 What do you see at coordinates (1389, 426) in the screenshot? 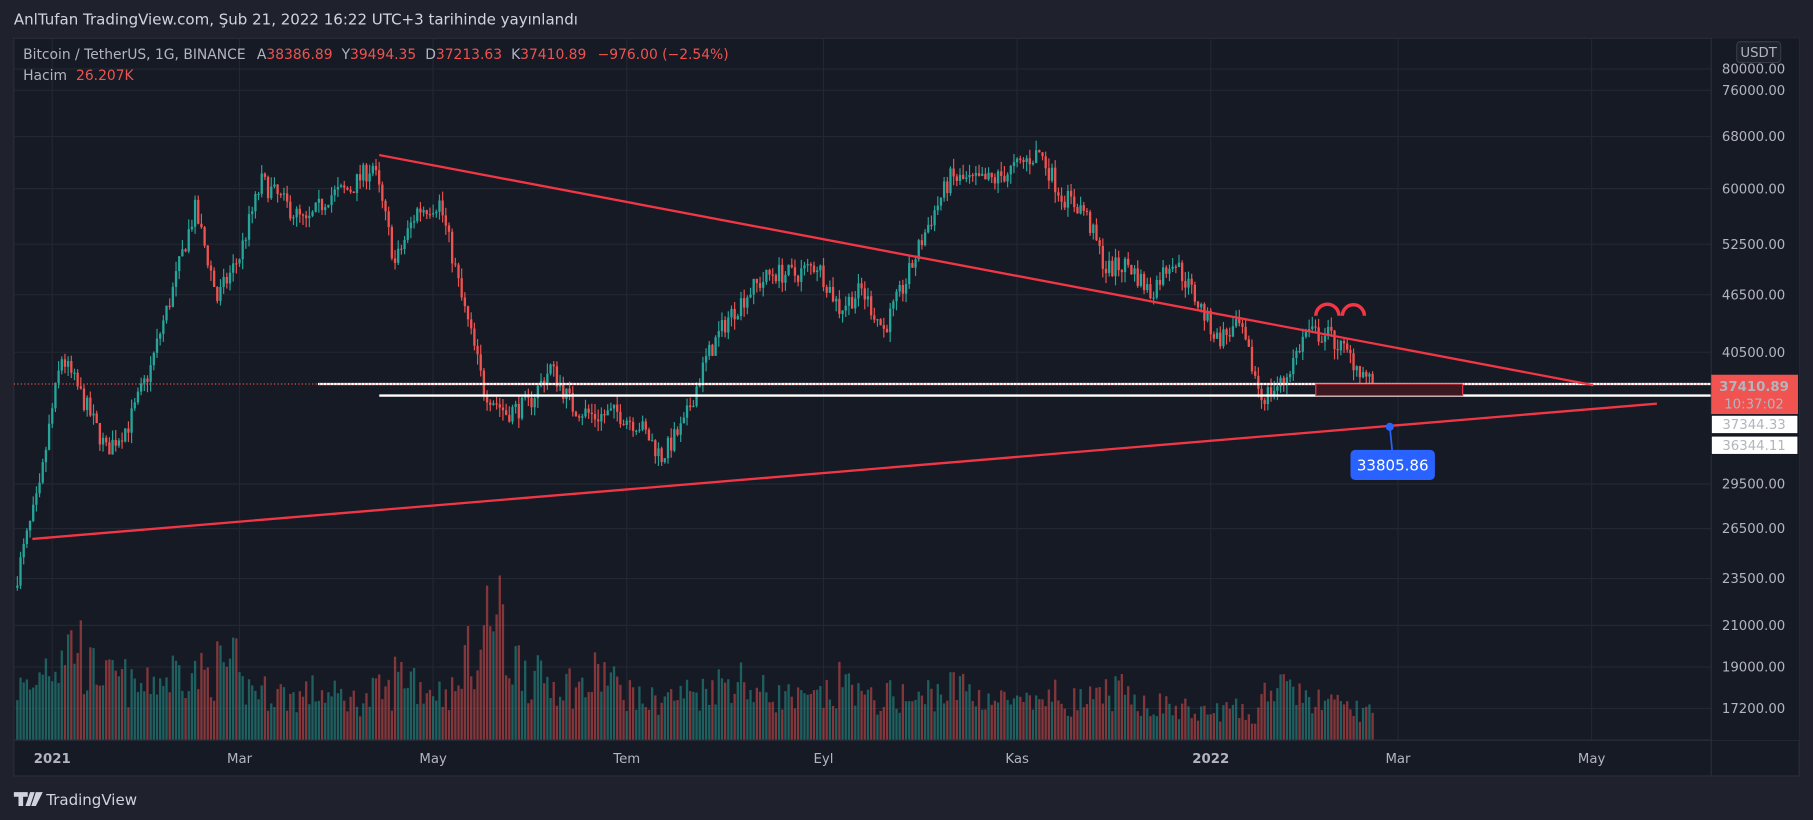
I see `price-label-anchor` at bounding box center [1389, 426].